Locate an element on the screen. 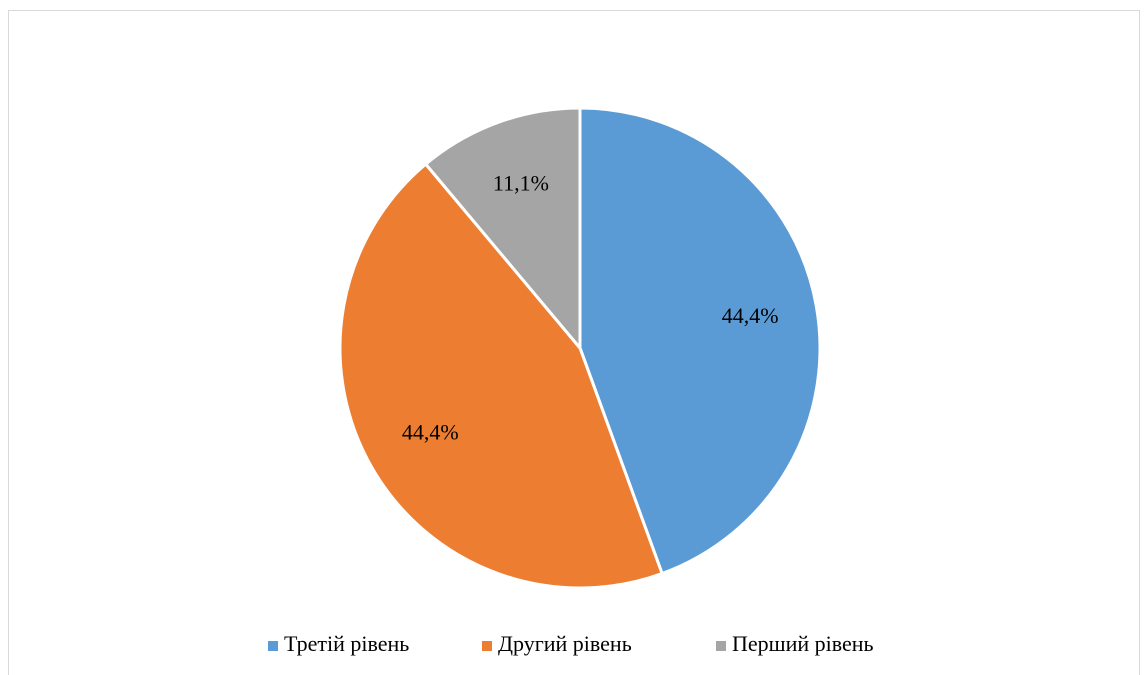 Image resolution: width=1148 pixels, height=675 pixels. data-label: 11,1% is located at coordinates (521, 183).